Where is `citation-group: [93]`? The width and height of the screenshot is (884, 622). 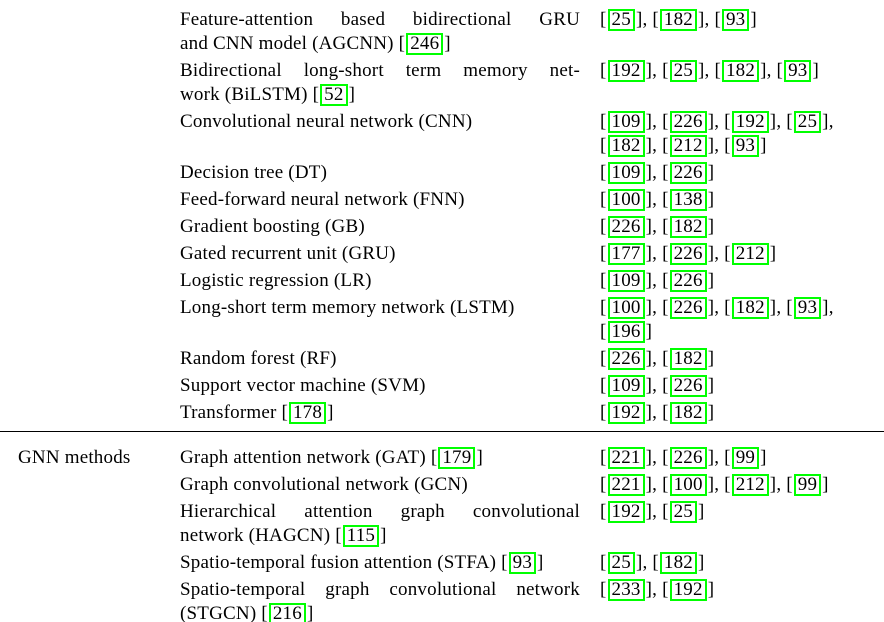 citation-group: [93] is located at coordinates (745, 146).